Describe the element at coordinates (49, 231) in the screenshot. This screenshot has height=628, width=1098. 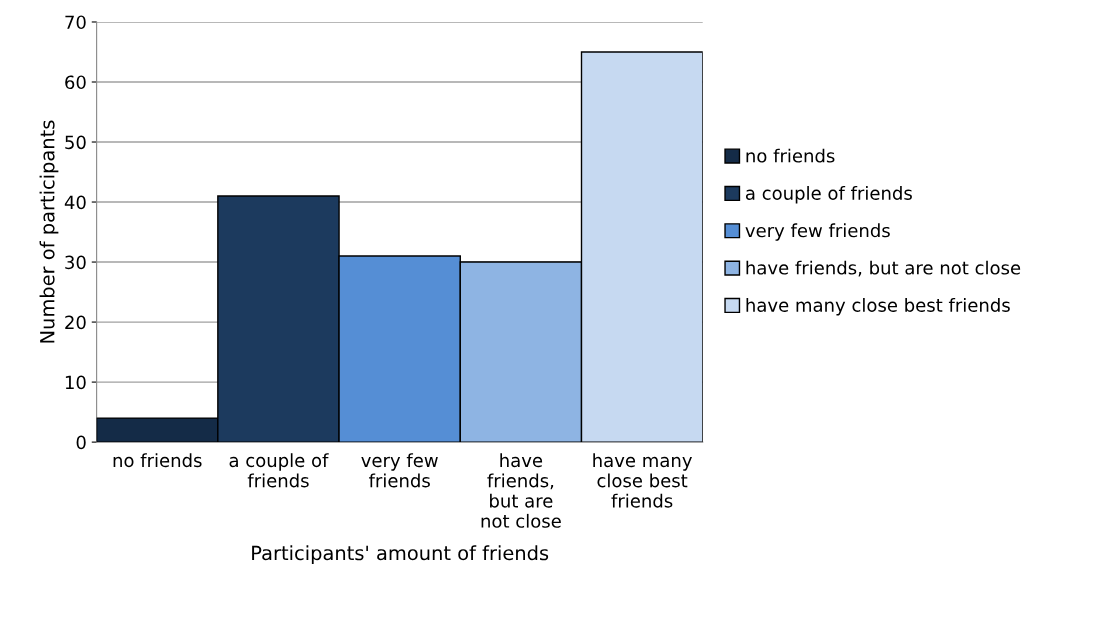
I see `y-axis-title: Number of participants` at that location.